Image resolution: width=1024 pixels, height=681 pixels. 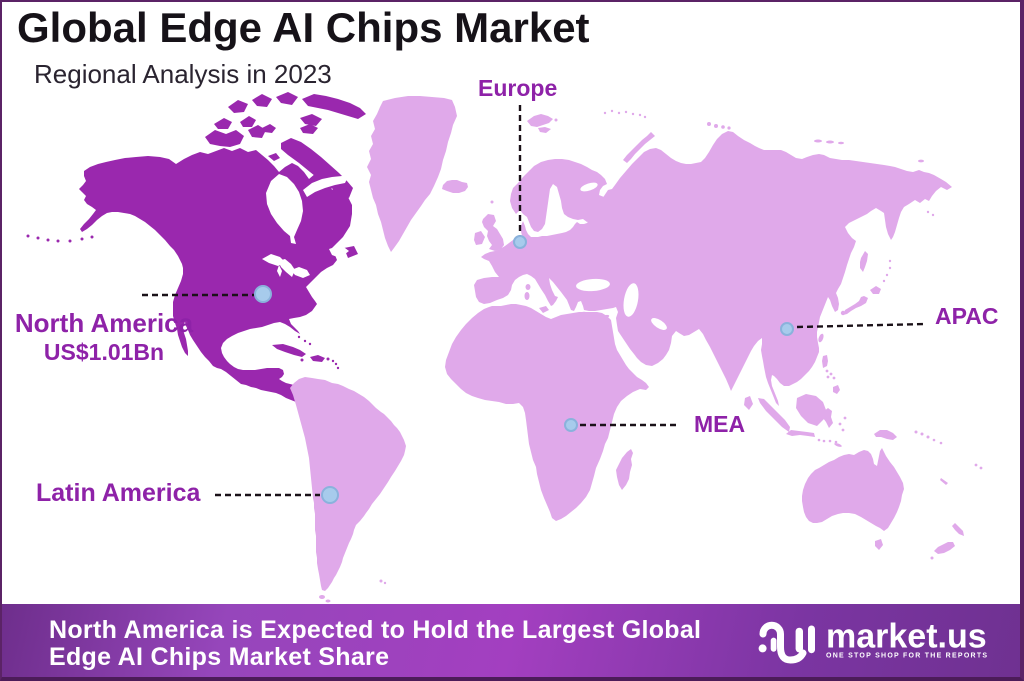 I want to click on svg-text: ONE STOP SHOP FOR THE REPORTS, so click(x=907, y=656).